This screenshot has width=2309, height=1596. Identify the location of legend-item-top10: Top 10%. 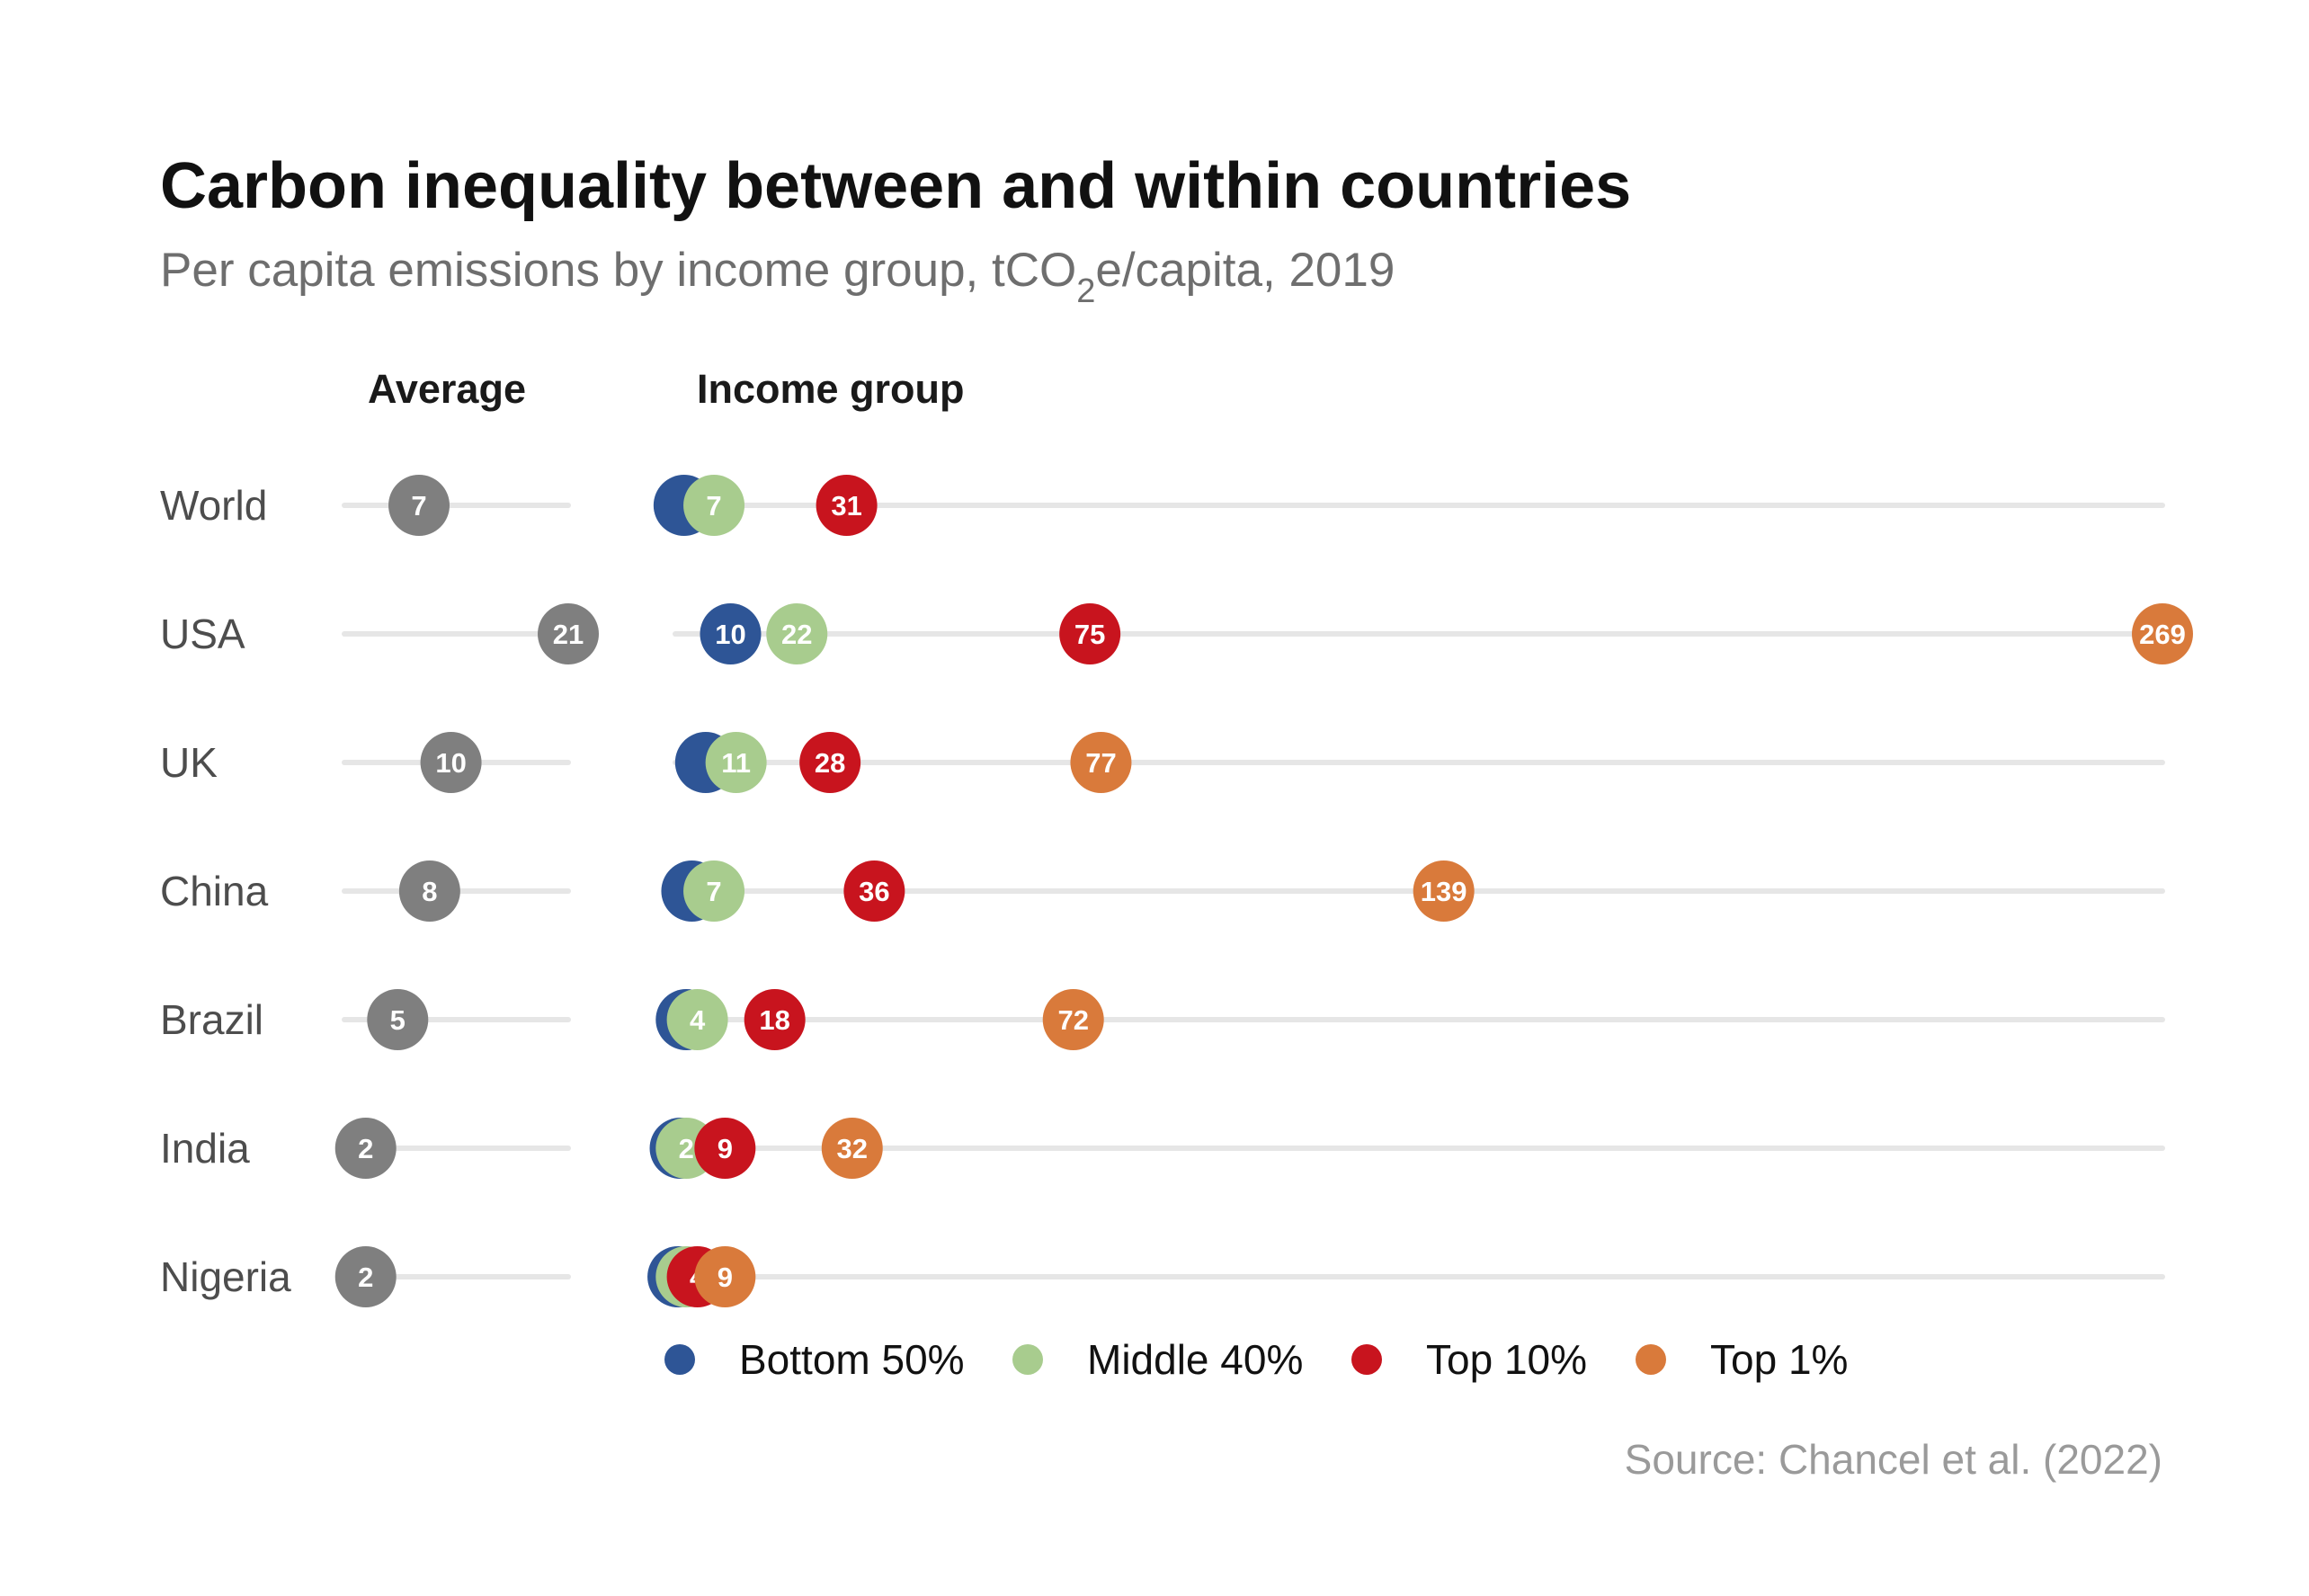
(1469, 1359).